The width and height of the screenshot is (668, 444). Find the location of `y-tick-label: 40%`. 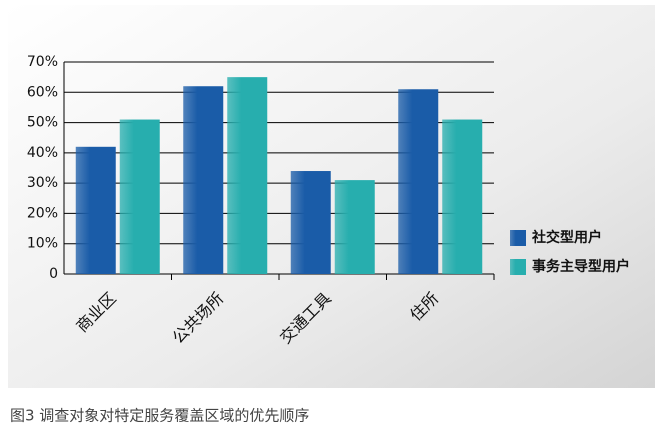

y-tick-label: 40% is located at coordinates (42, 153).